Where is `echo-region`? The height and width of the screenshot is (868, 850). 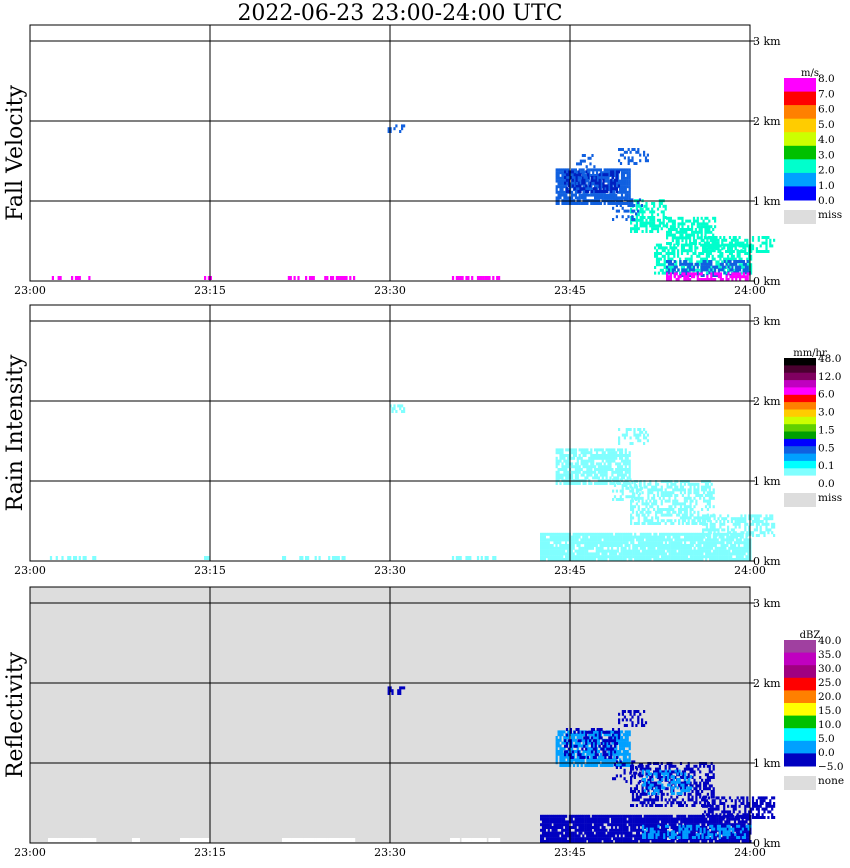
echo-region is located at coordinates (672, 784).